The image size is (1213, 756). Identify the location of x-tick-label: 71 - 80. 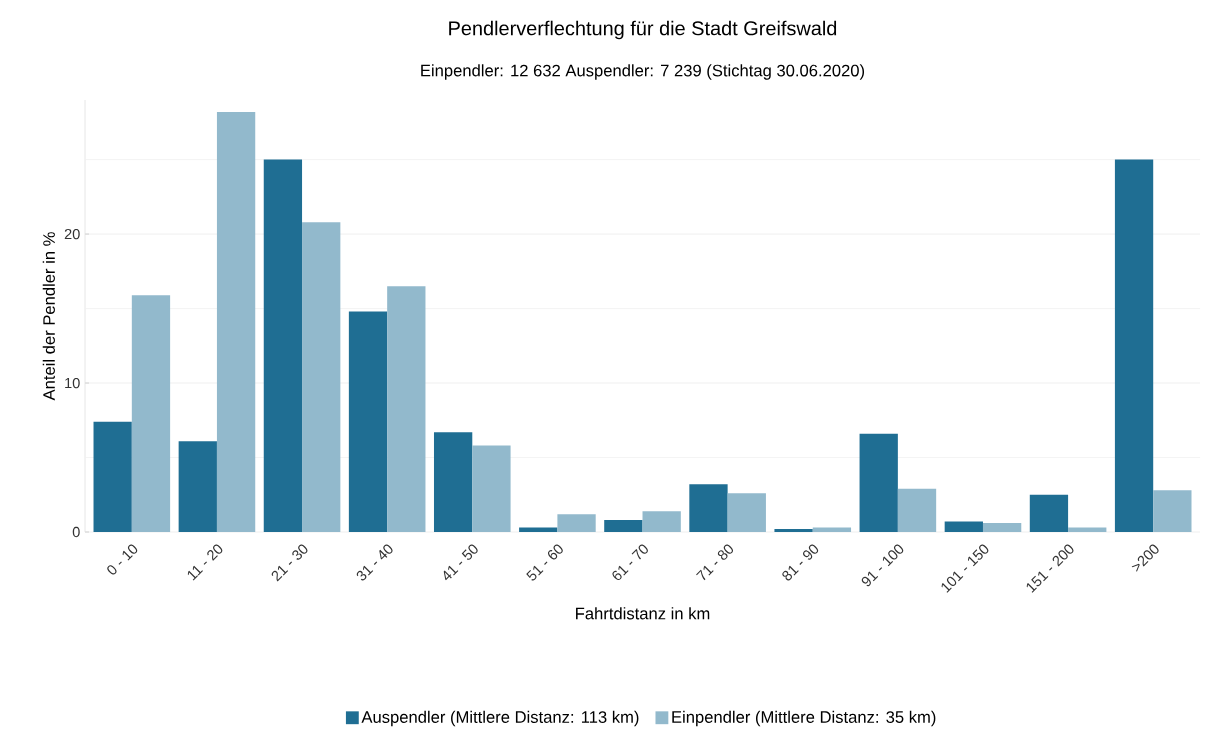
(715, 562).